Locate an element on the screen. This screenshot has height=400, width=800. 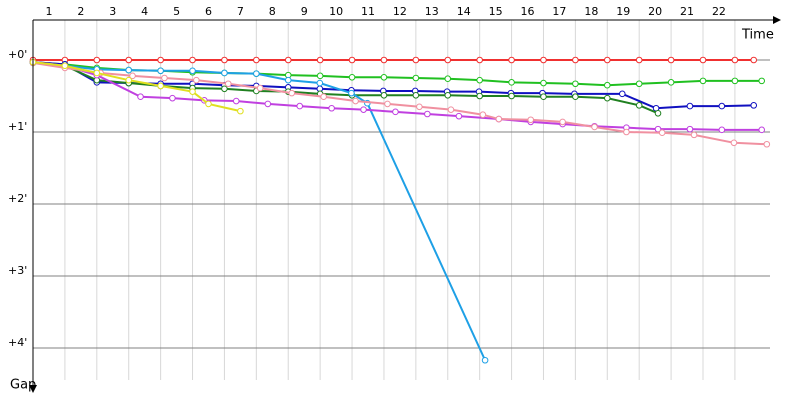
x-tick-label: 18 is located at coordinates (591, 11).